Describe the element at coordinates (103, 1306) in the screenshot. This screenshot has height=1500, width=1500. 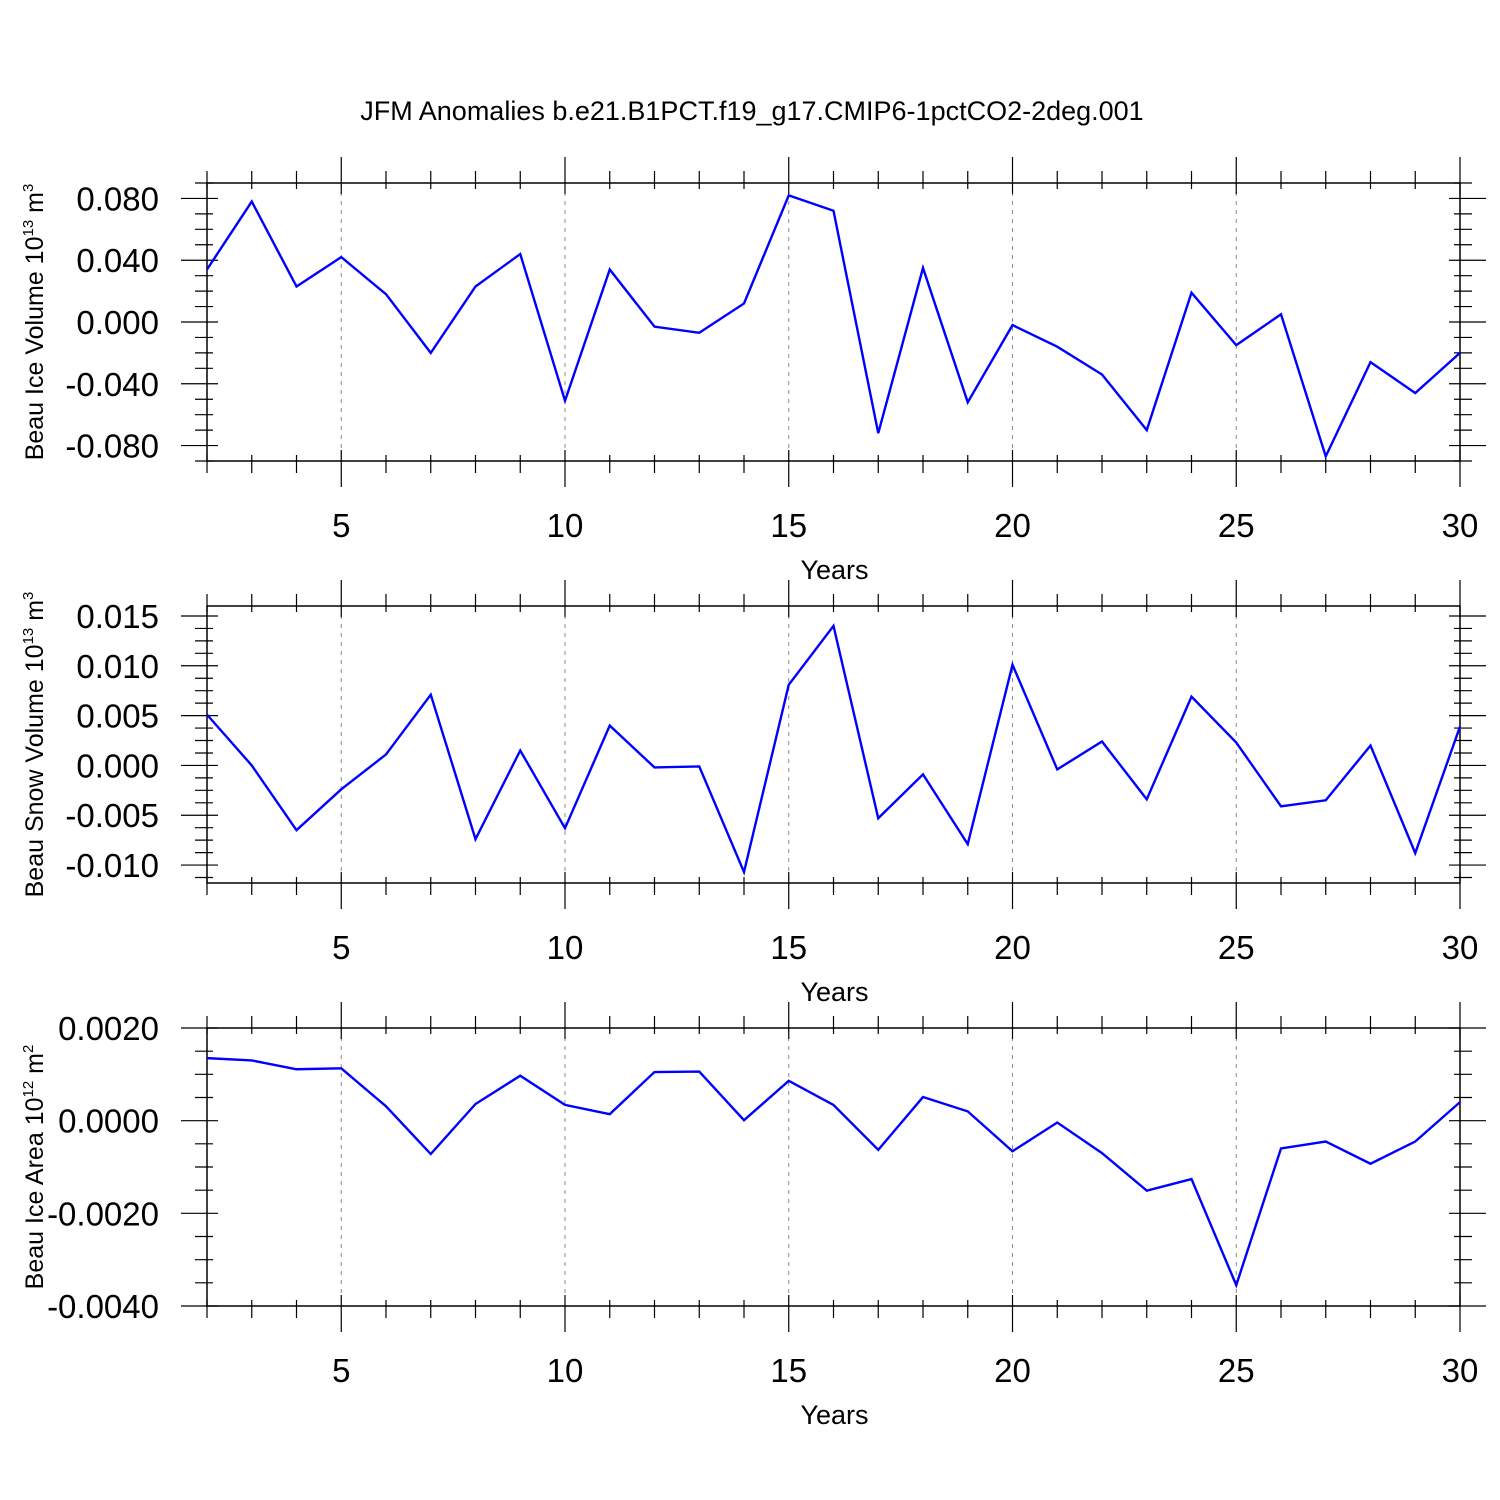
I see `y-tick-label: -0.0040` at that location.